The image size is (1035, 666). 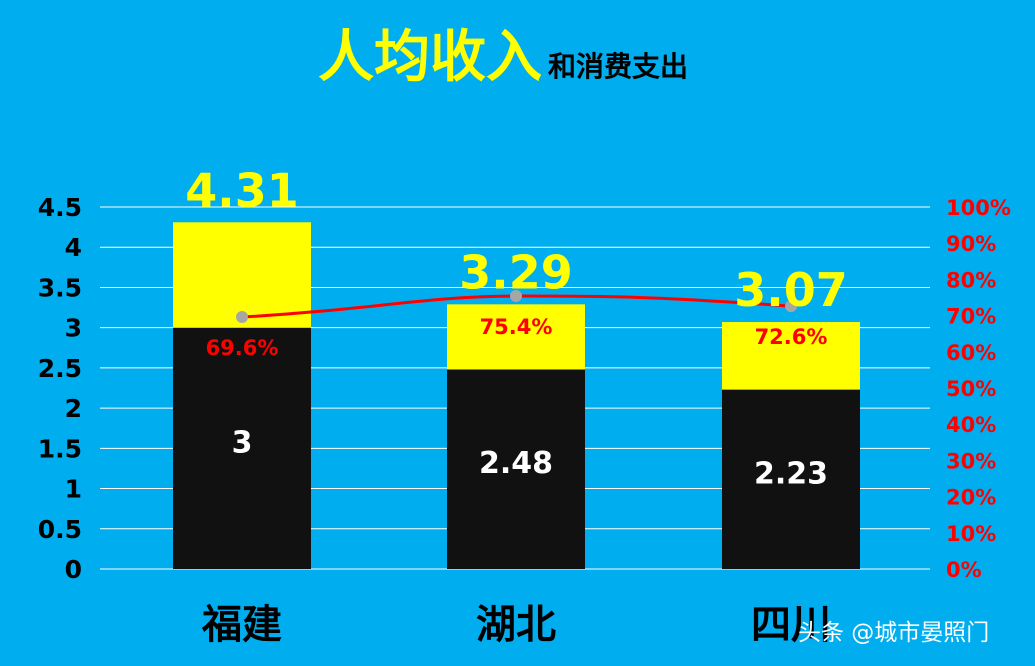 I want to click on y-tick-label: 0, so click(x=73, y=569).